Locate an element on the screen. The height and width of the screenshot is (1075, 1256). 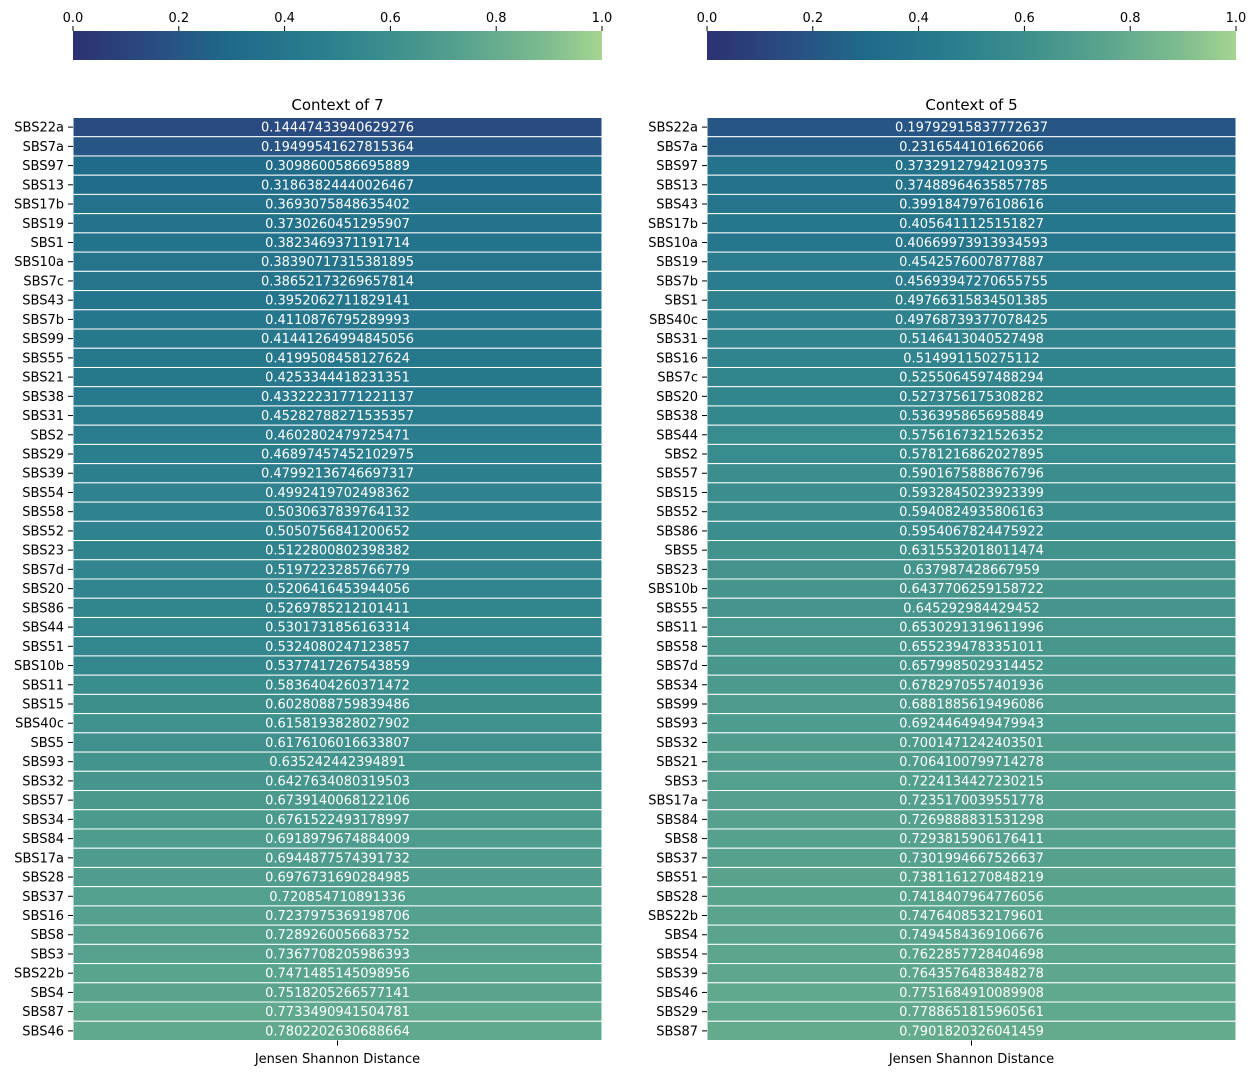
colorbar: 0.0 0.2 0.4 0.6 0.8 1.0 is located at coordinates (337, 35).